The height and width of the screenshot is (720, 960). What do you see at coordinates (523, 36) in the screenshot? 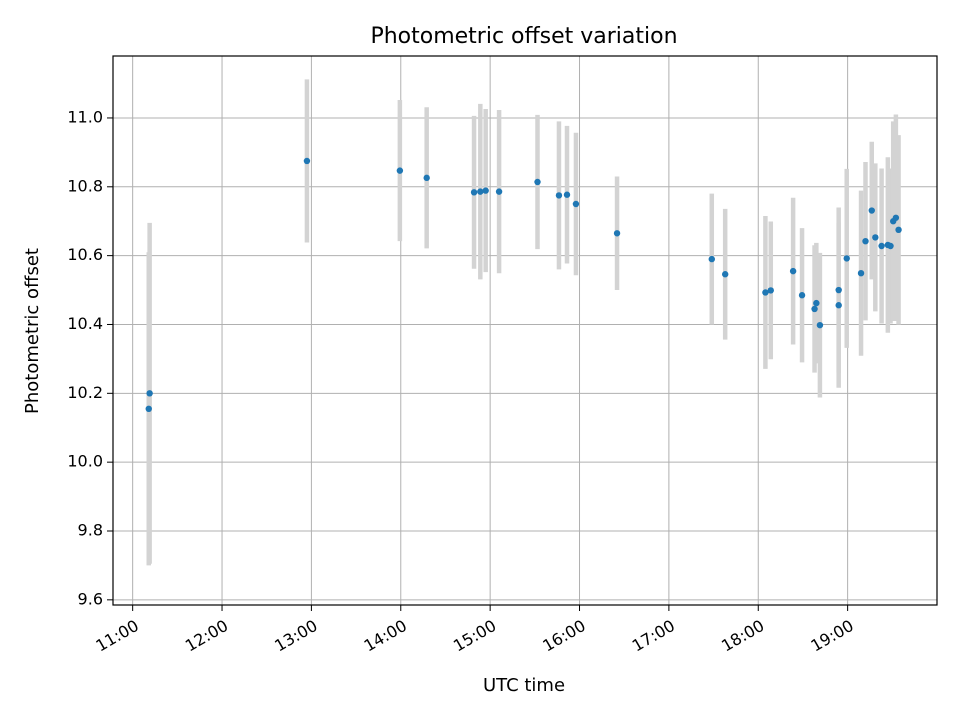
I see `chart-title: Photometric offset variation` at bounding box center [523, 36].